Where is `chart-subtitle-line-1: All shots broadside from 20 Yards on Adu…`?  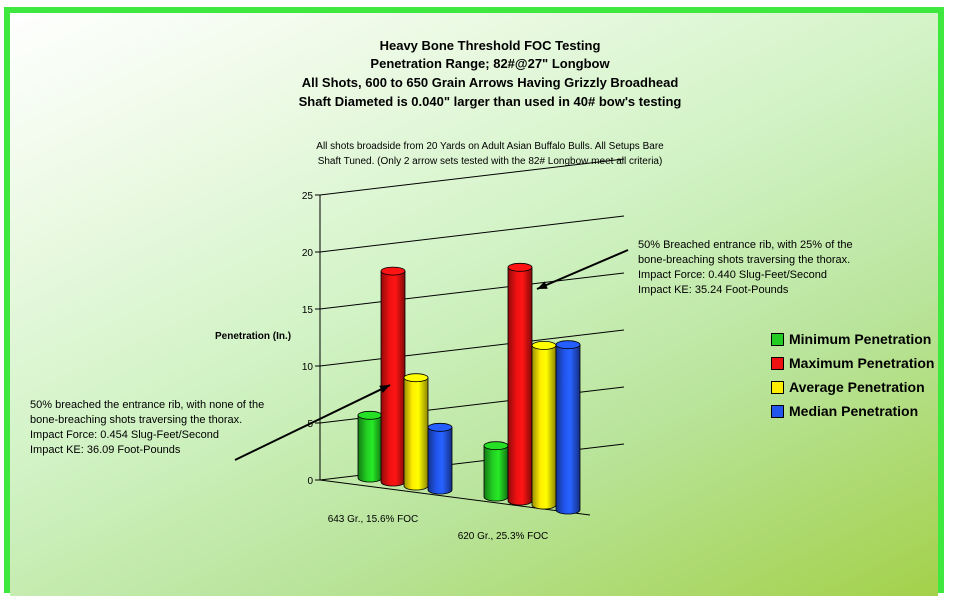
chart-subtitle-line-1: All shots broadside from 20 Yards on Adu… is located at coordinates (490, 146).